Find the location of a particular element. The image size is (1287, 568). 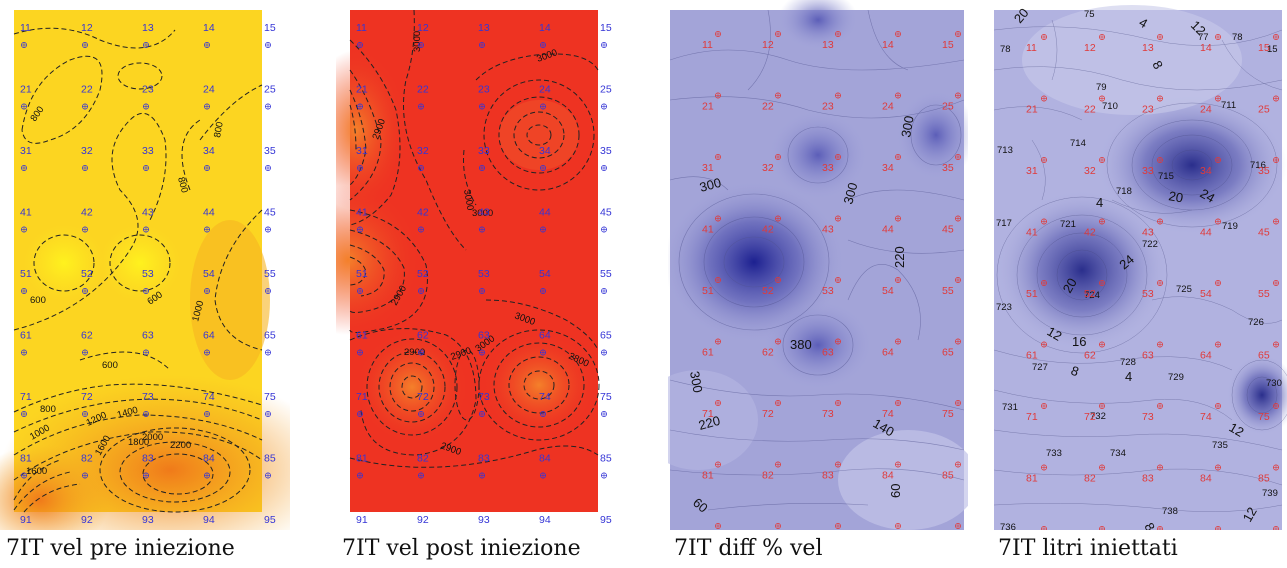

contour-label: 12 is located at coordinates (1237, 430).